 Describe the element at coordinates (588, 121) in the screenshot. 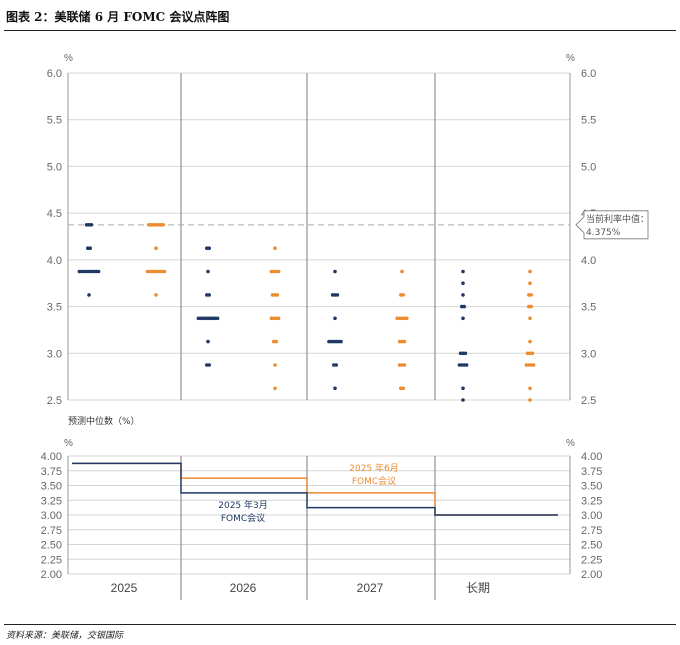

I see `y-tick-label-right: 5.5` at that location.